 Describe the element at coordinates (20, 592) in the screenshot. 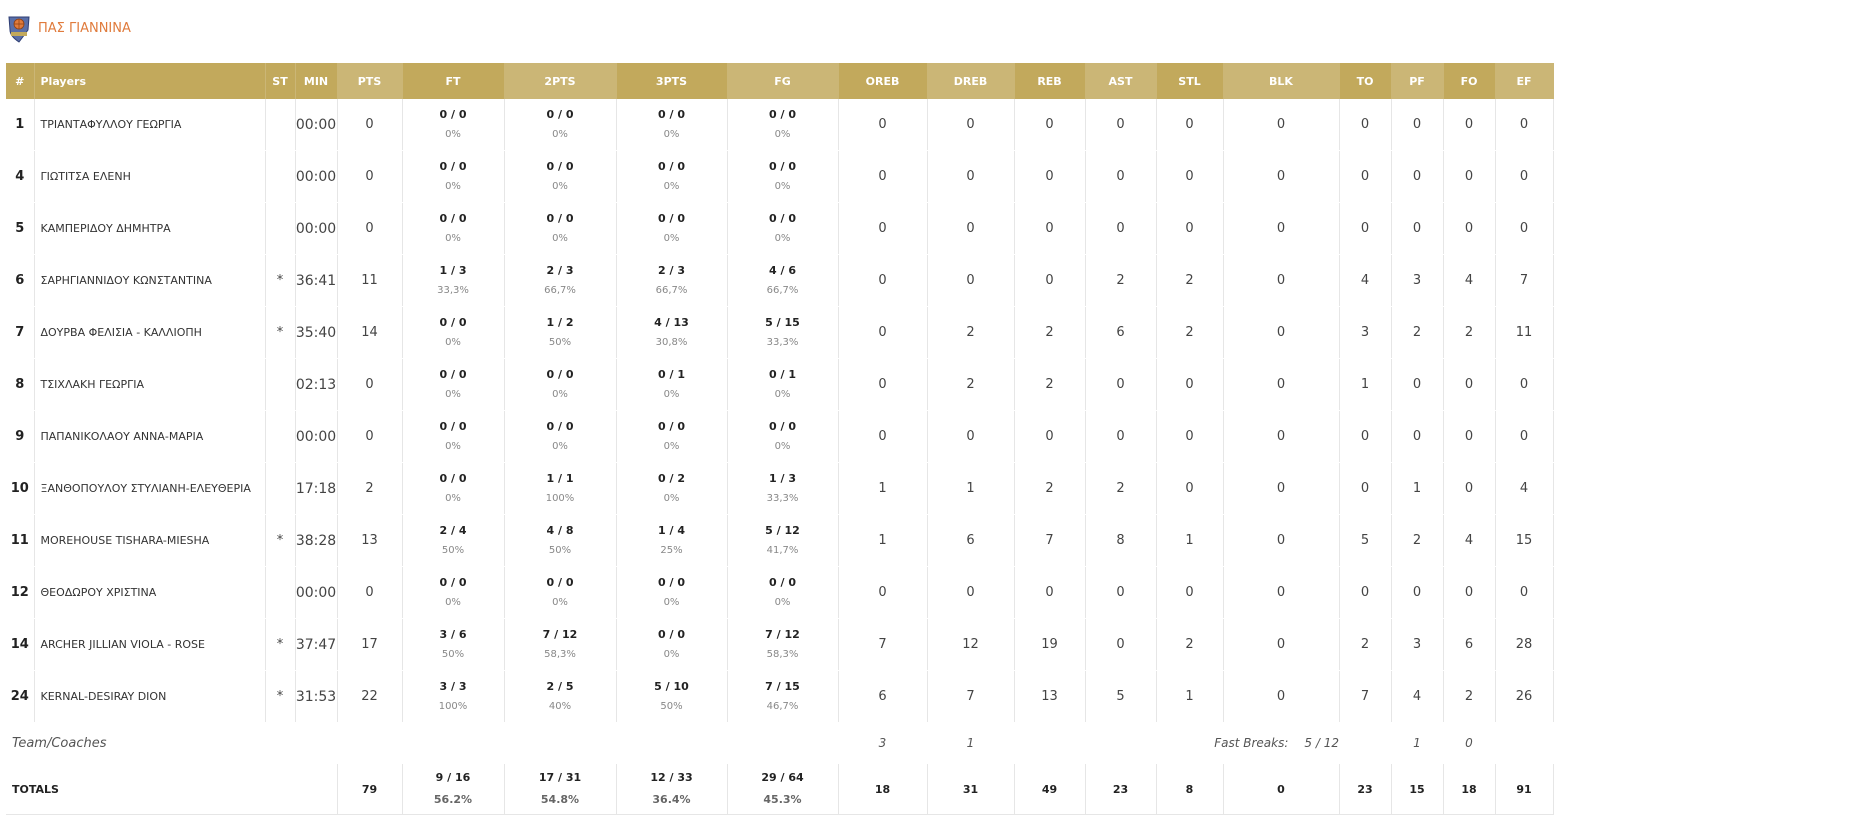

I see `player-number: 12` at that location.